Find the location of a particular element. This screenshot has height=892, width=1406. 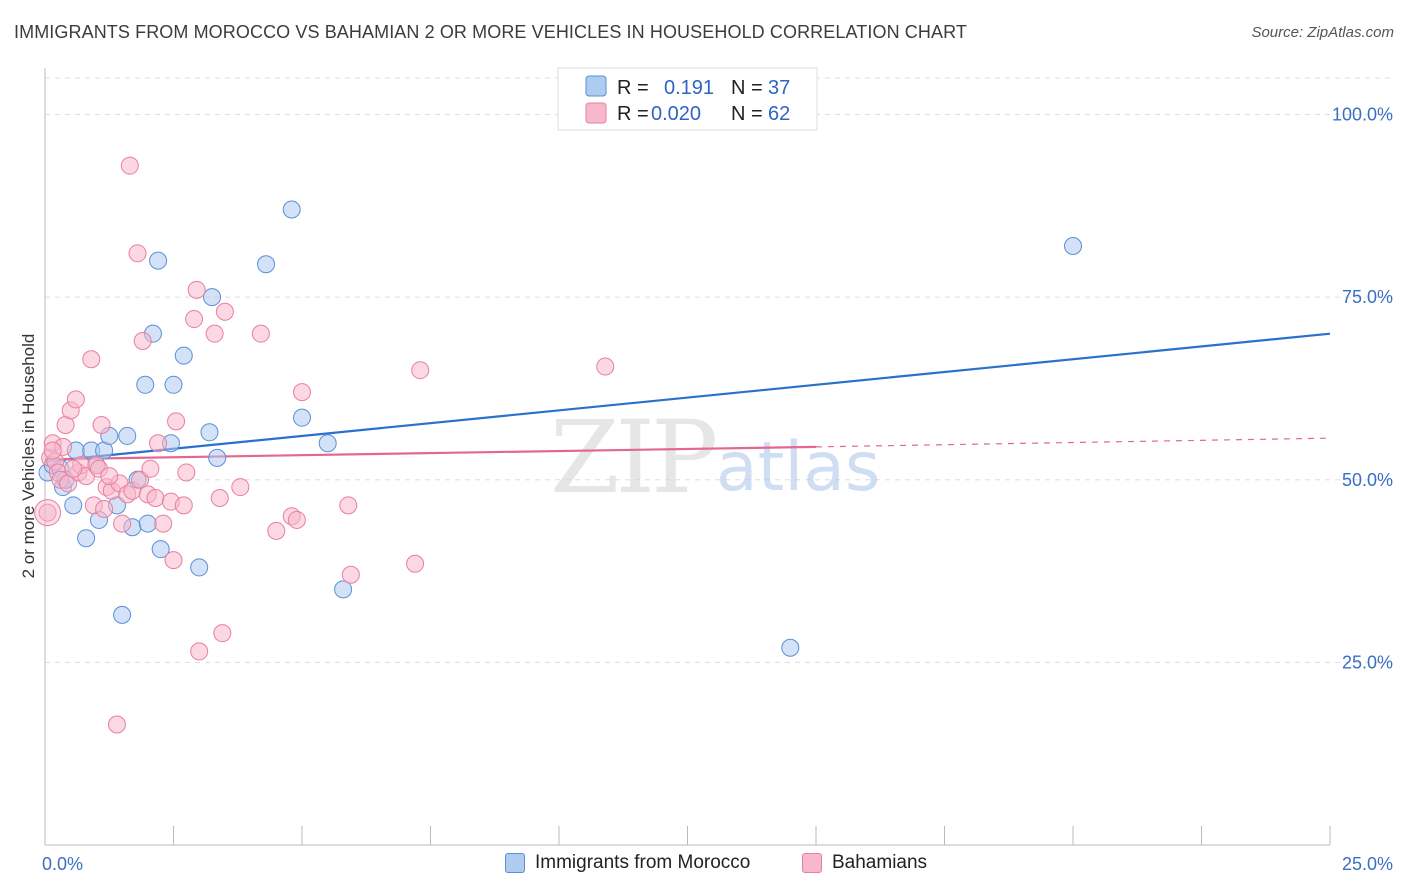

watermark: ZIP atlas is located at coordinates (715, 457).